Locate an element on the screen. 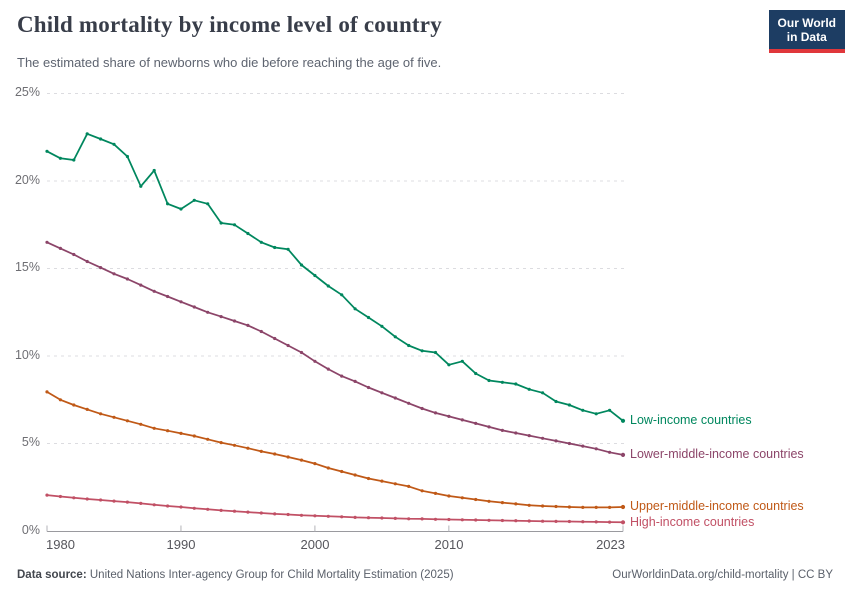 Image resolution: width=850 pixels, height=600 pixels. legend-label-lower-middle-income: Lower-middle-income countries is located at coordinates (717, 454).